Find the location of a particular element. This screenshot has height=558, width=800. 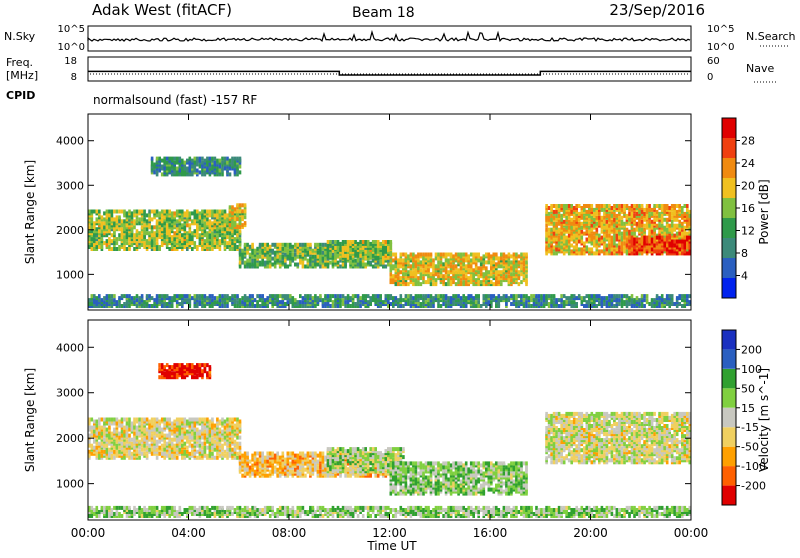

colorbar-swatch is located at coordinates (729, 228).